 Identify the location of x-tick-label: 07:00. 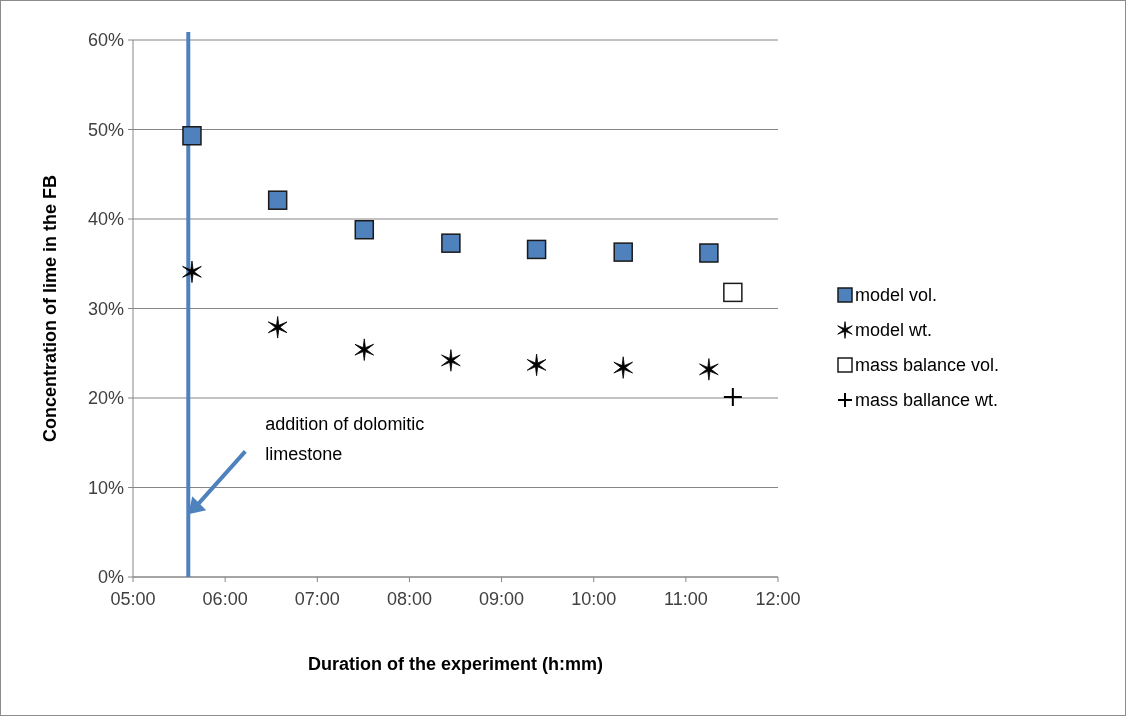
(317, 599).